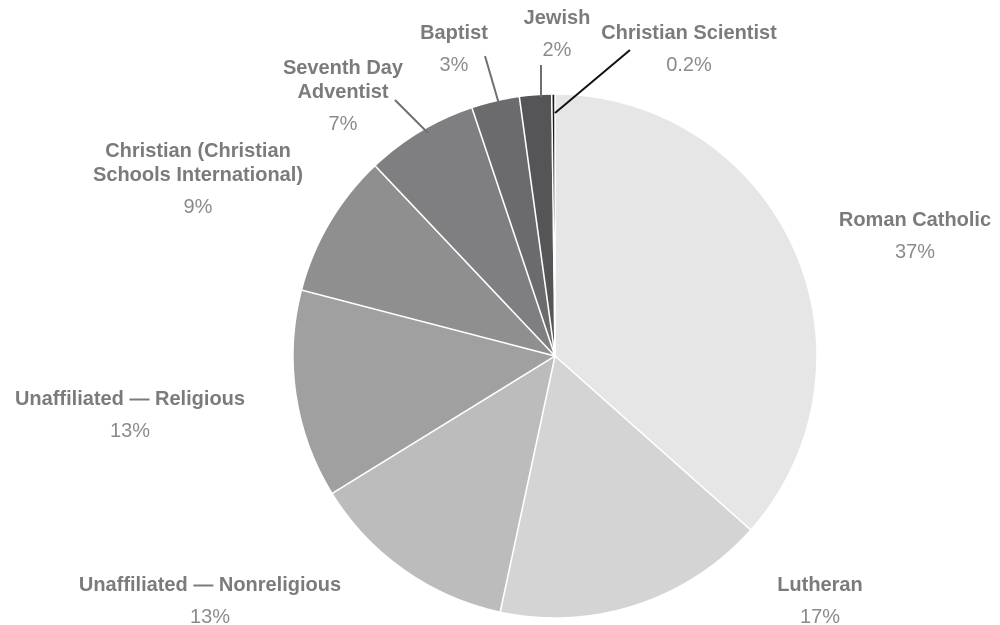  What do you see at coordinates (820, 585) in the screenshot?
I see `slice-name-label-1: Lutheran` at bounding box center [820, 585].